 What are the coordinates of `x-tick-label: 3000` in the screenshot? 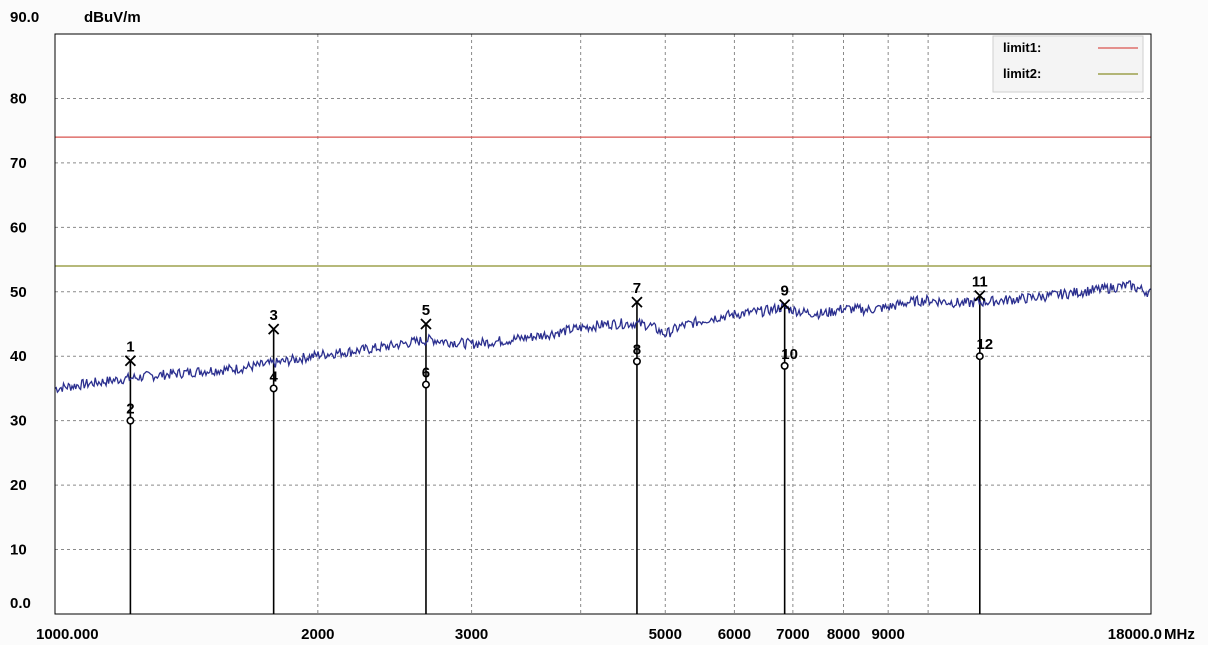 It's located at (471, 634).